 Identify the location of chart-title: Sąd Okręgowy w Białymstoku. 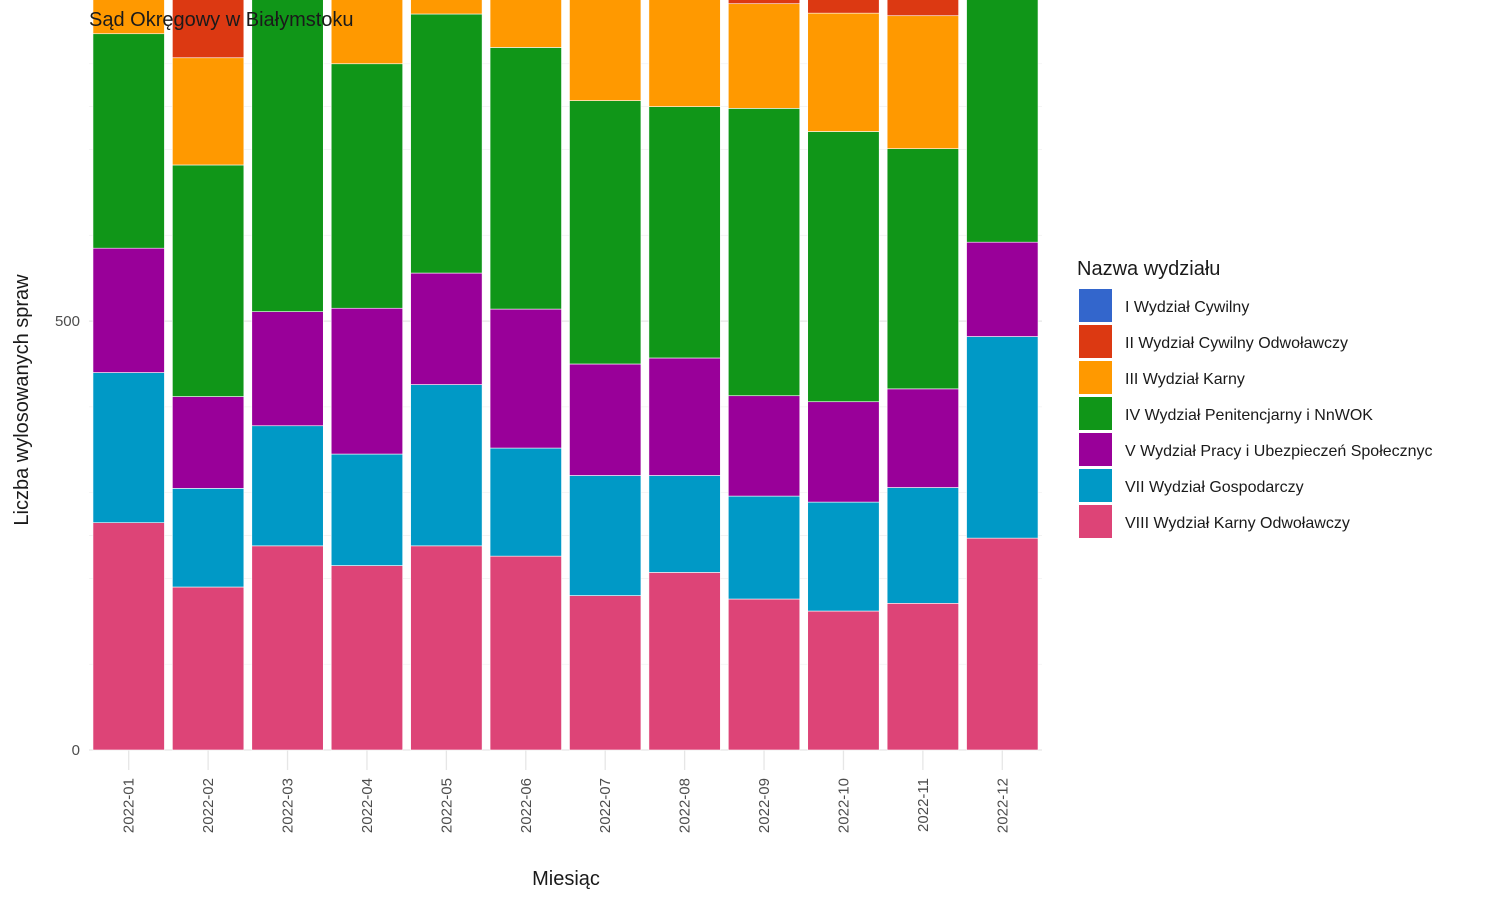
(221, 20).